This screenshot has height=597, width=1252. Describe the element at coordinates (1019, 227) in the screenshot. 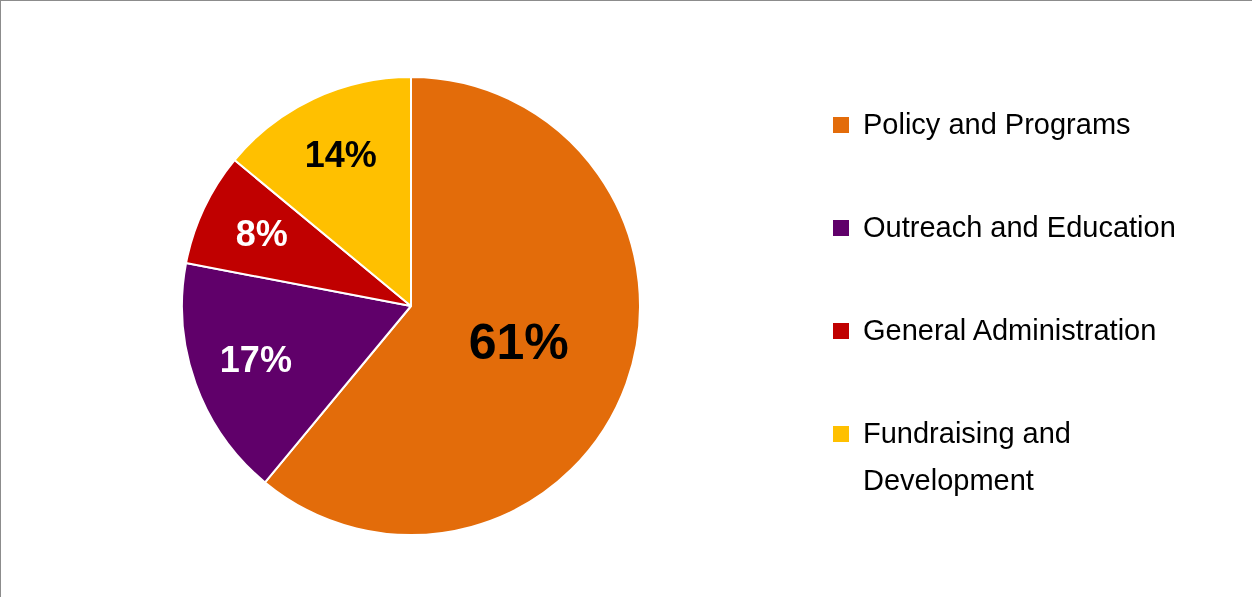

I see `legend-label: Outreach and Education` at that location.